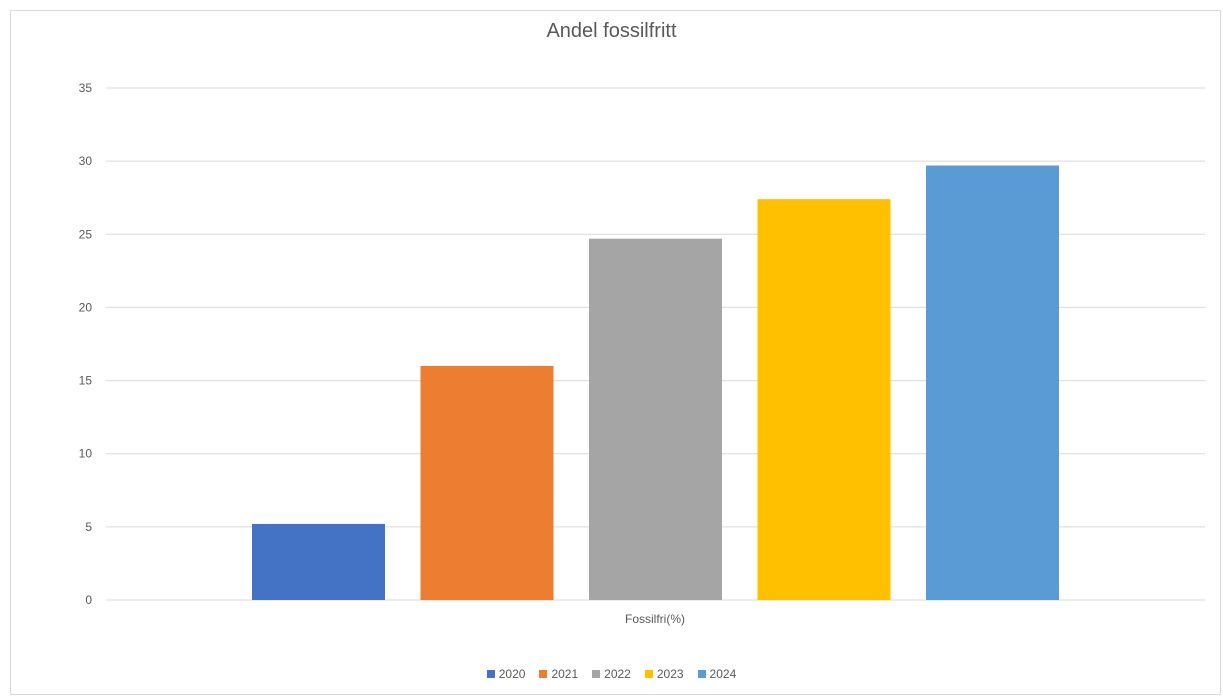 This screenshot has height=697, width=1223. I want to click on bar-2022, so click(655, 419).